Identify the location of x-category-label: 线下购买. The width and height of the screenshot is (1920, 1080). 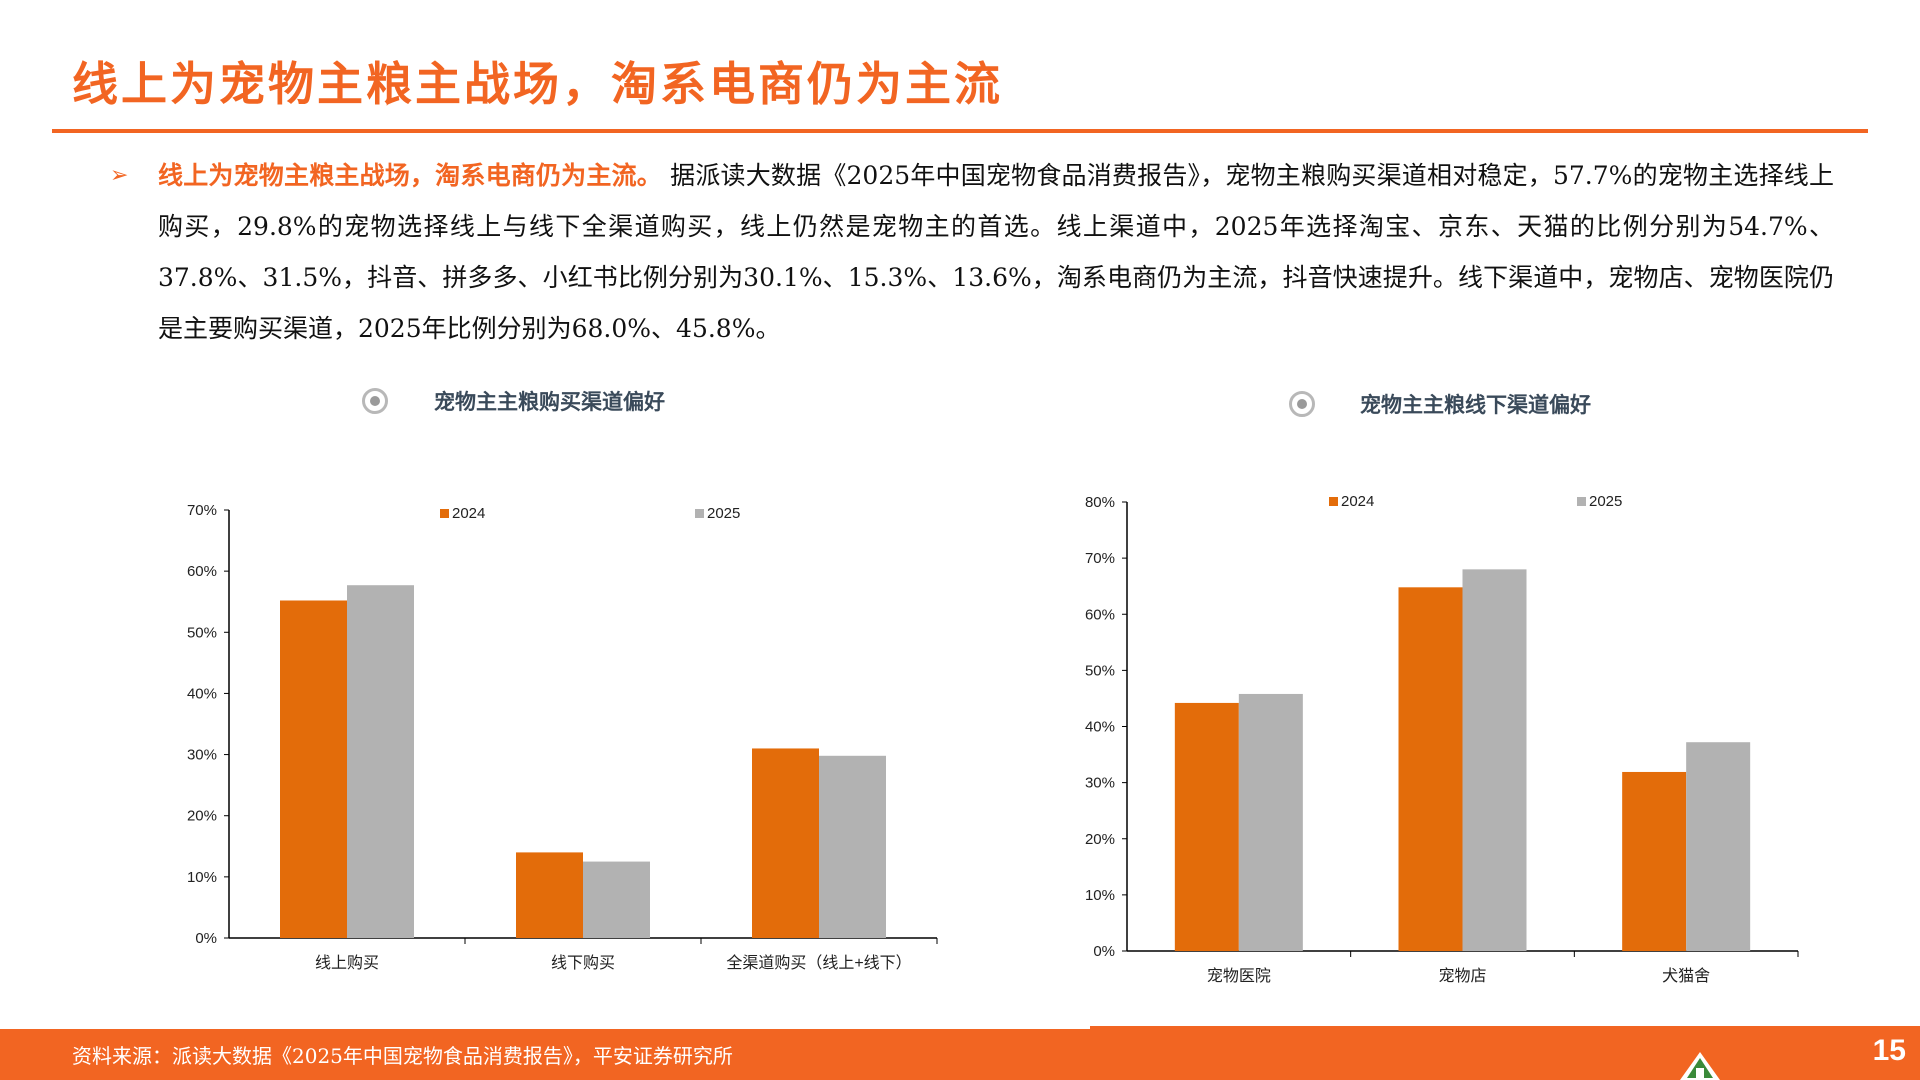
(583, 963).